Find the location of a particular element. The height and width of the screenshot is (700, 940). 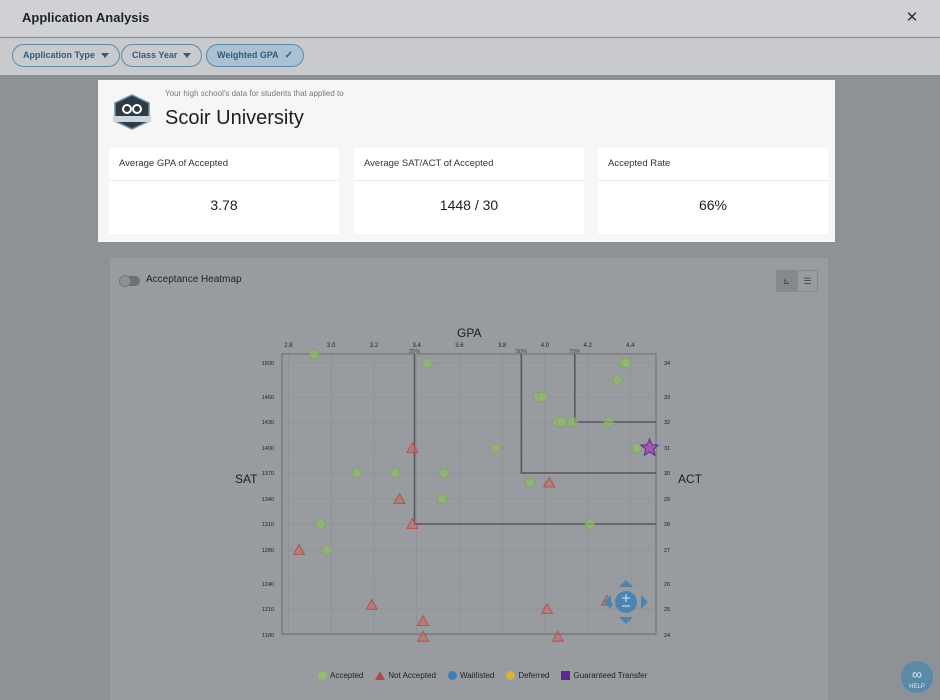

sat-tick-label: 1370 is located at coordinates (268, 474).